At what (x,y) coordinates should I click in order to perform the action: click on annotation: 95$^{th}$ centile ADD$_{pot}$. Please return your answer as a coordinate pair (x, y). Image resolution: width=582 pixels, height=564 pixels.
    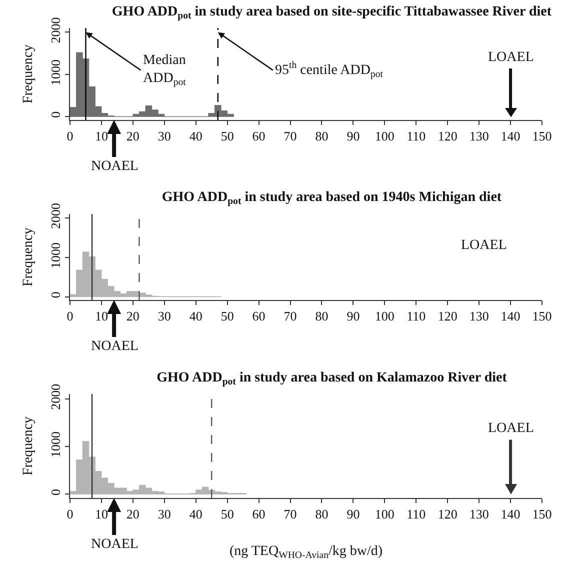
    Looking at the image, I should click on (329, 70).